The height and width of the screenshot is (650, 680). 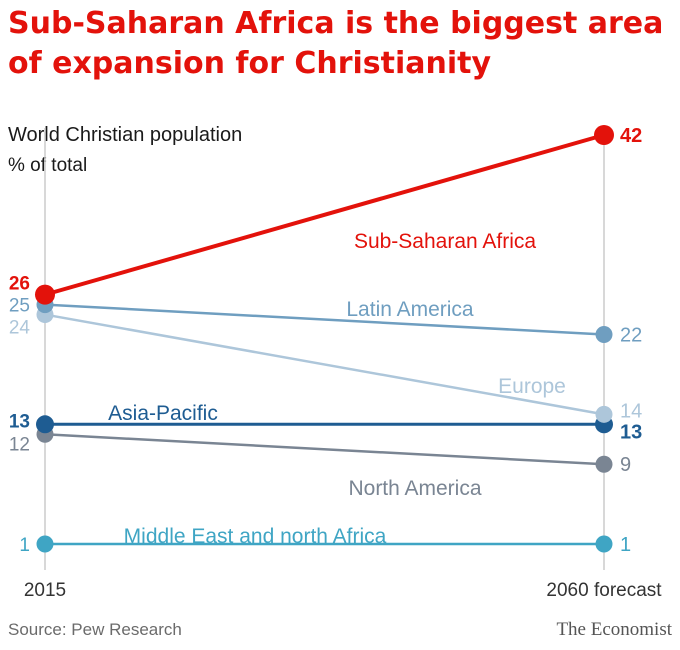 I want to click on data-label-2060-middle-east-and-north-africa: 1, so click(x=625, y=545).